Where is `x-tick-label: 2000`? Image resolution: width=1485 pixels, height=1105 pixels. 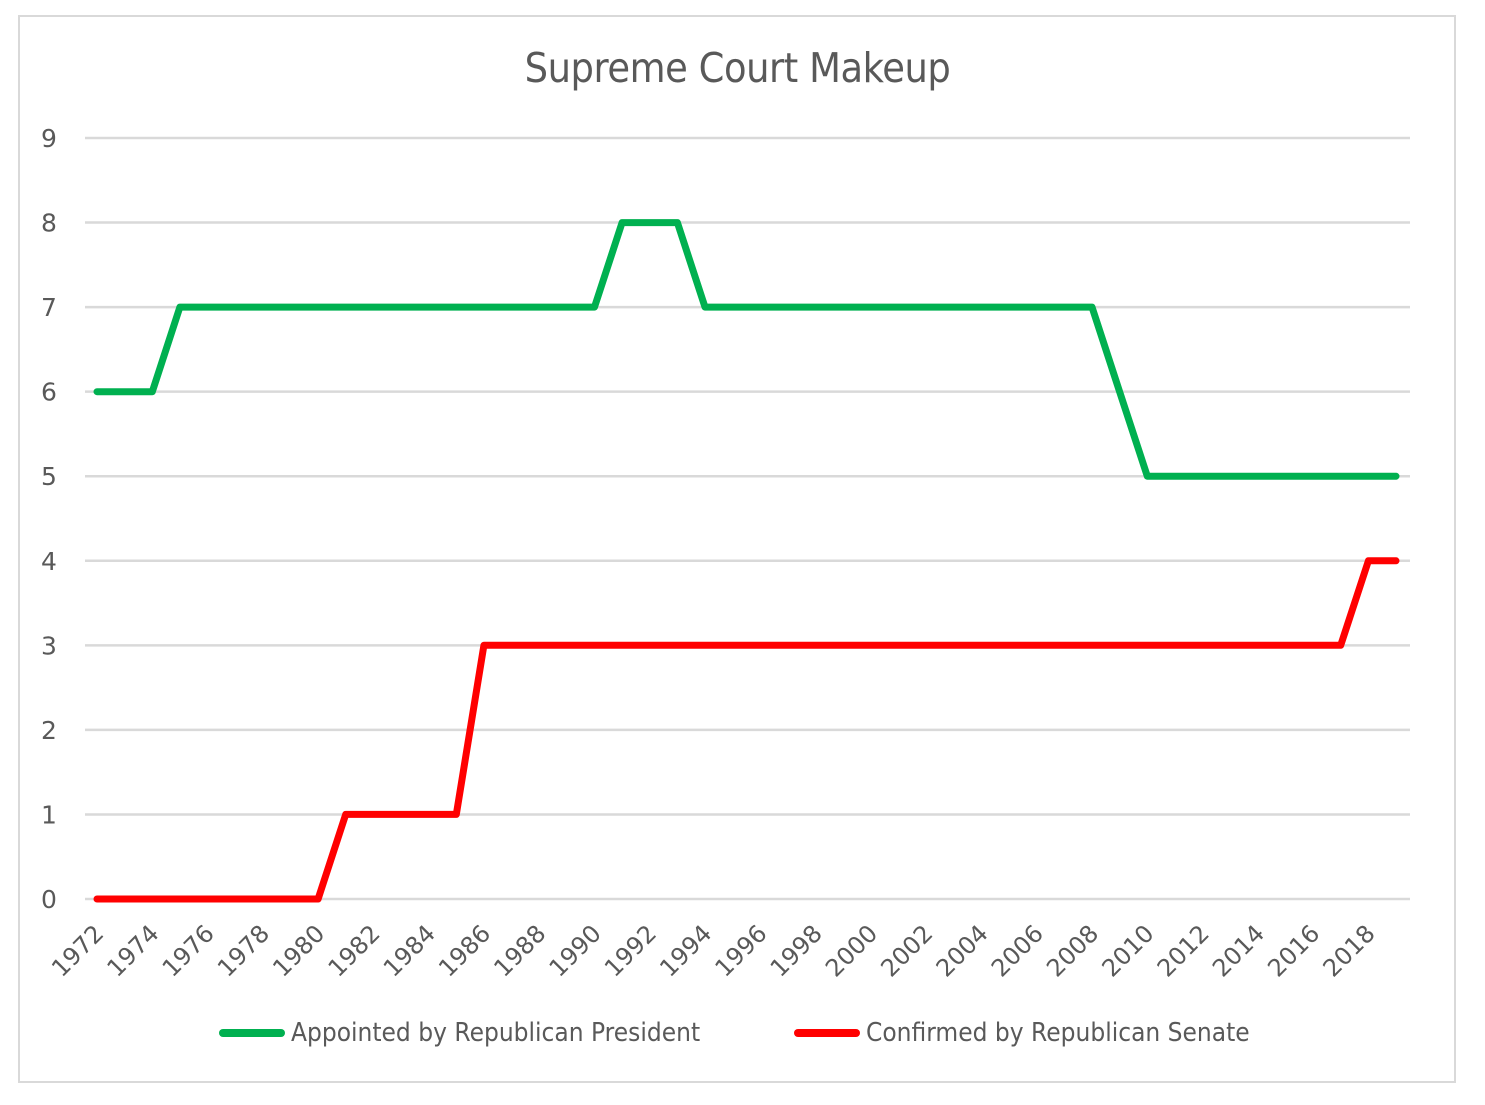 x-tick-label: 2000 is located at coordinates (851, 950).